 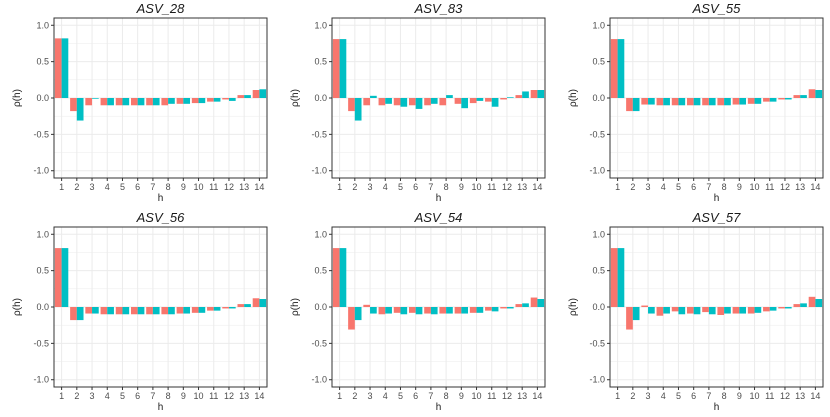 What do you see at coordinates (319, 343) in the screenshot?
I see `y-tick-label: -0.5` at bounding box center [319, 343].